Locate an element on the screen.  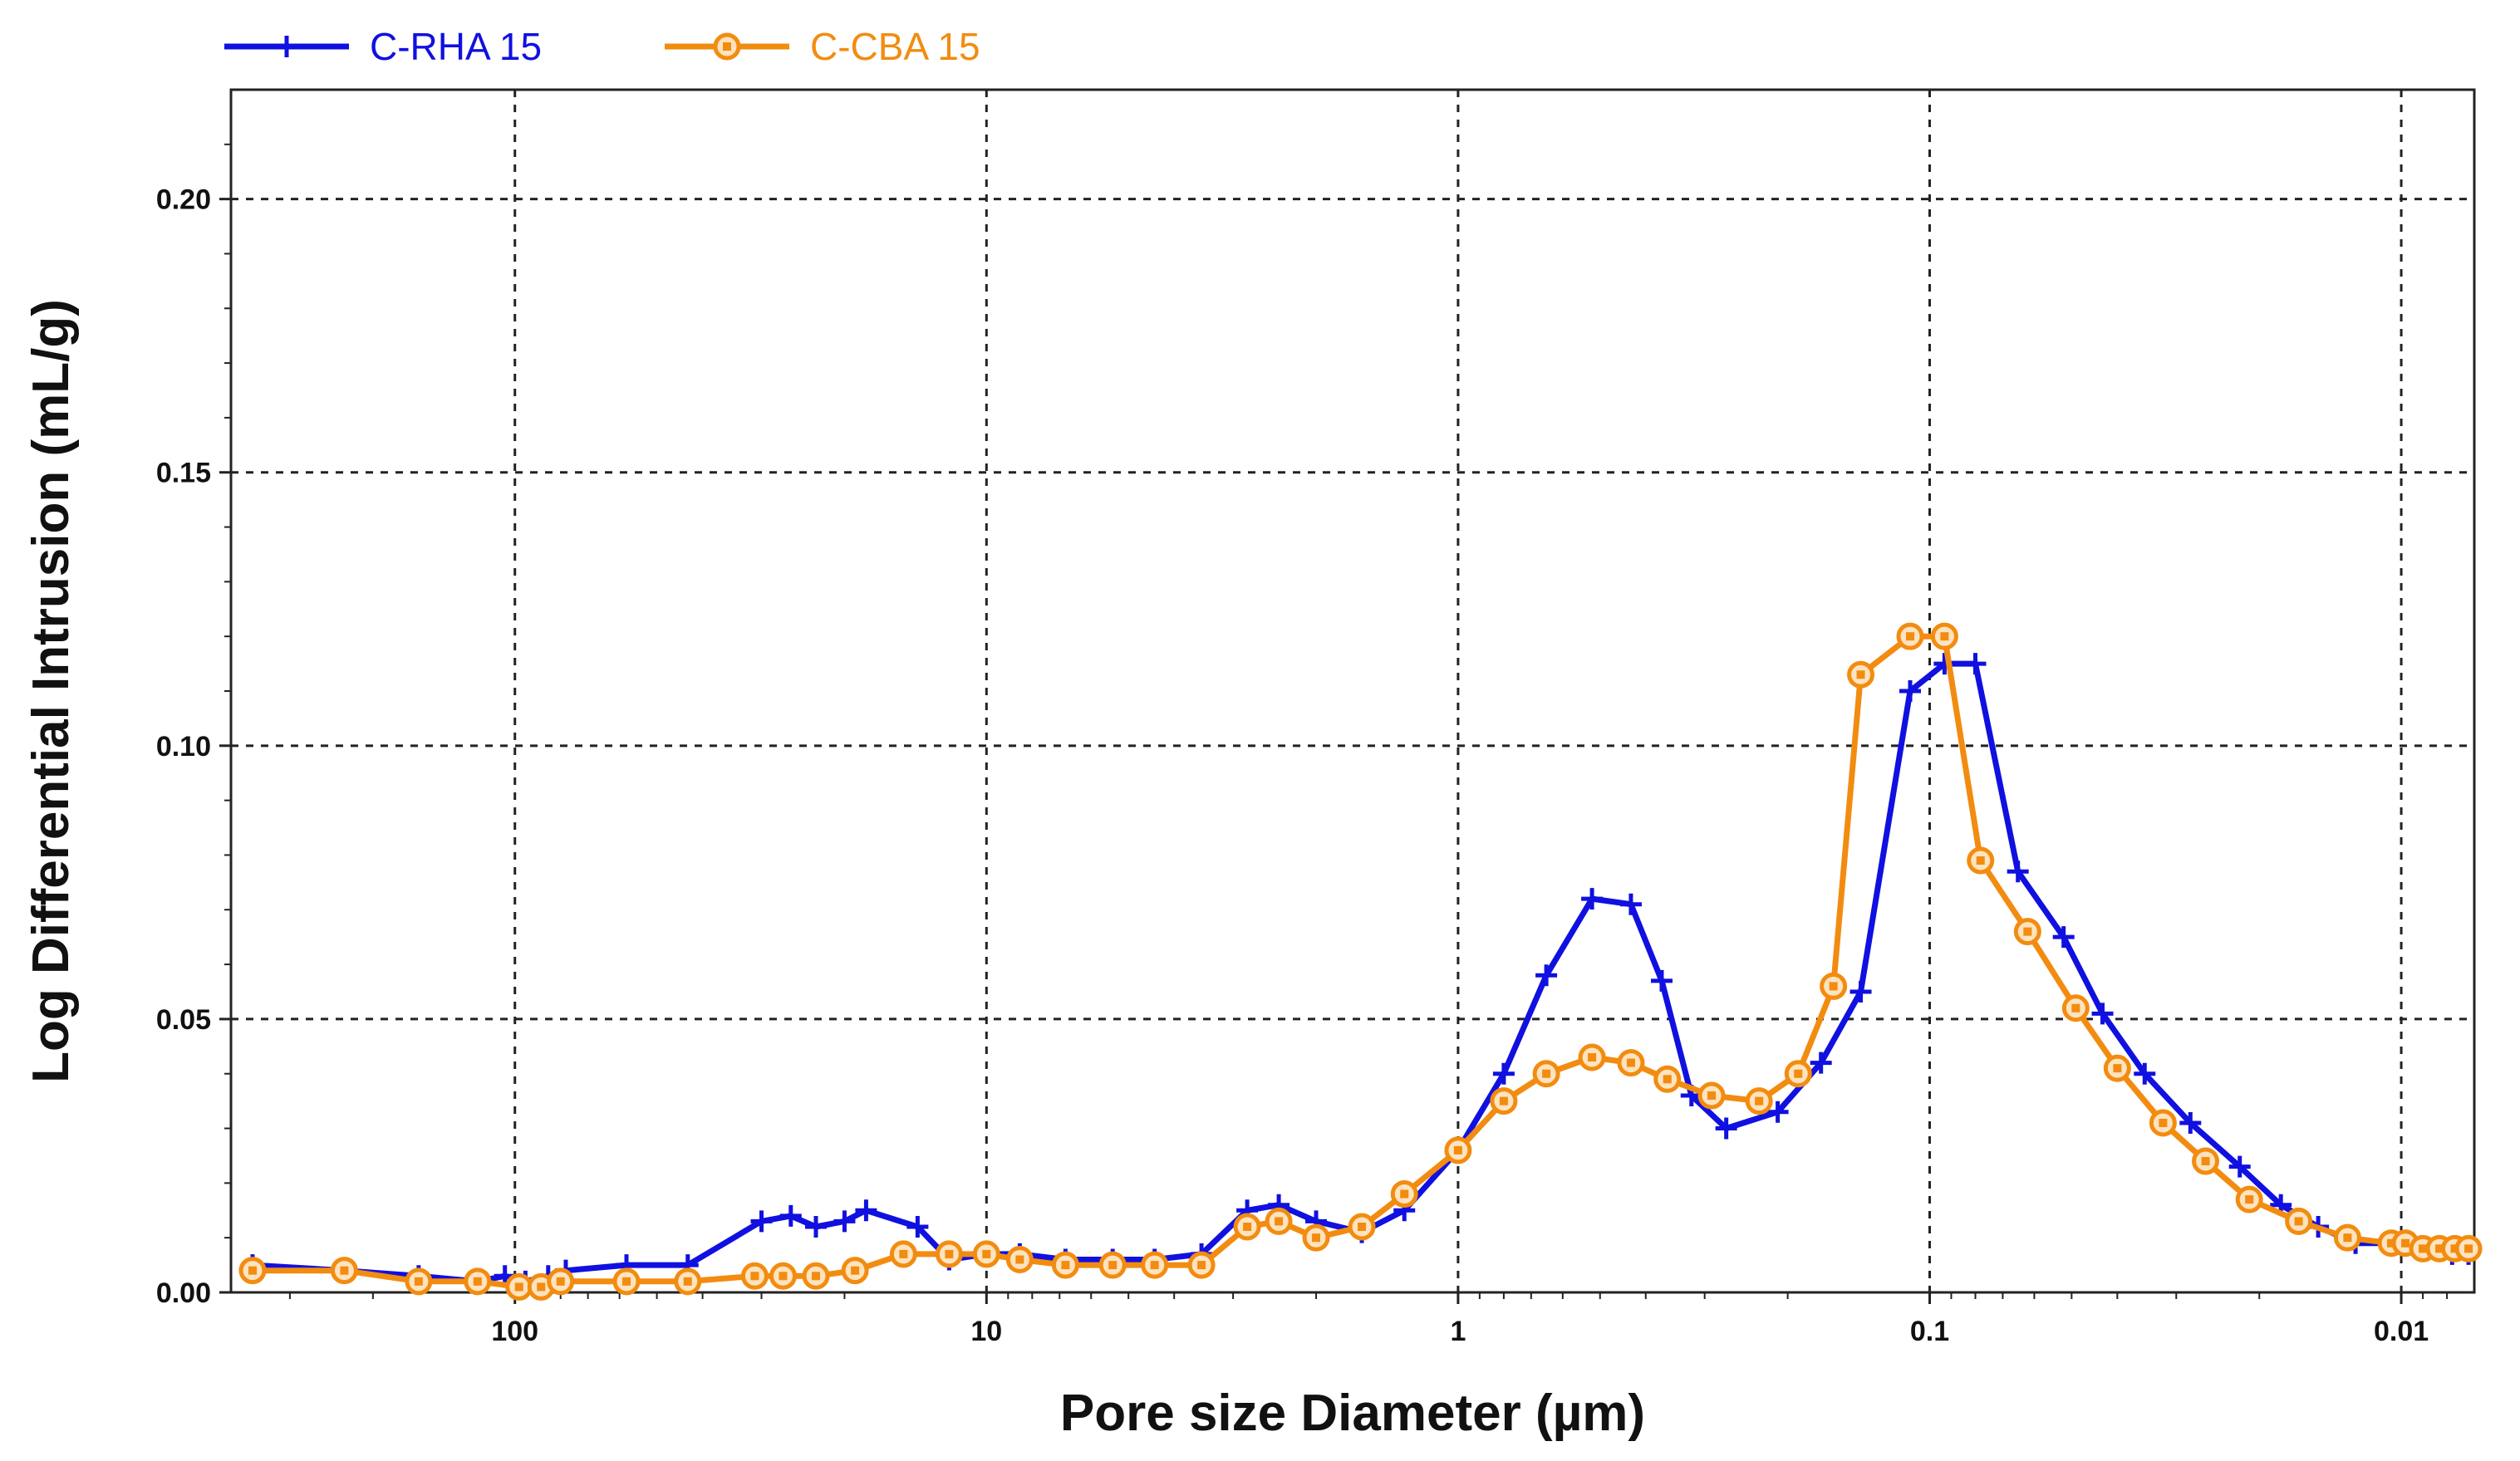
y-tick-label: 0.00 is located at coordinates (183, 1293).